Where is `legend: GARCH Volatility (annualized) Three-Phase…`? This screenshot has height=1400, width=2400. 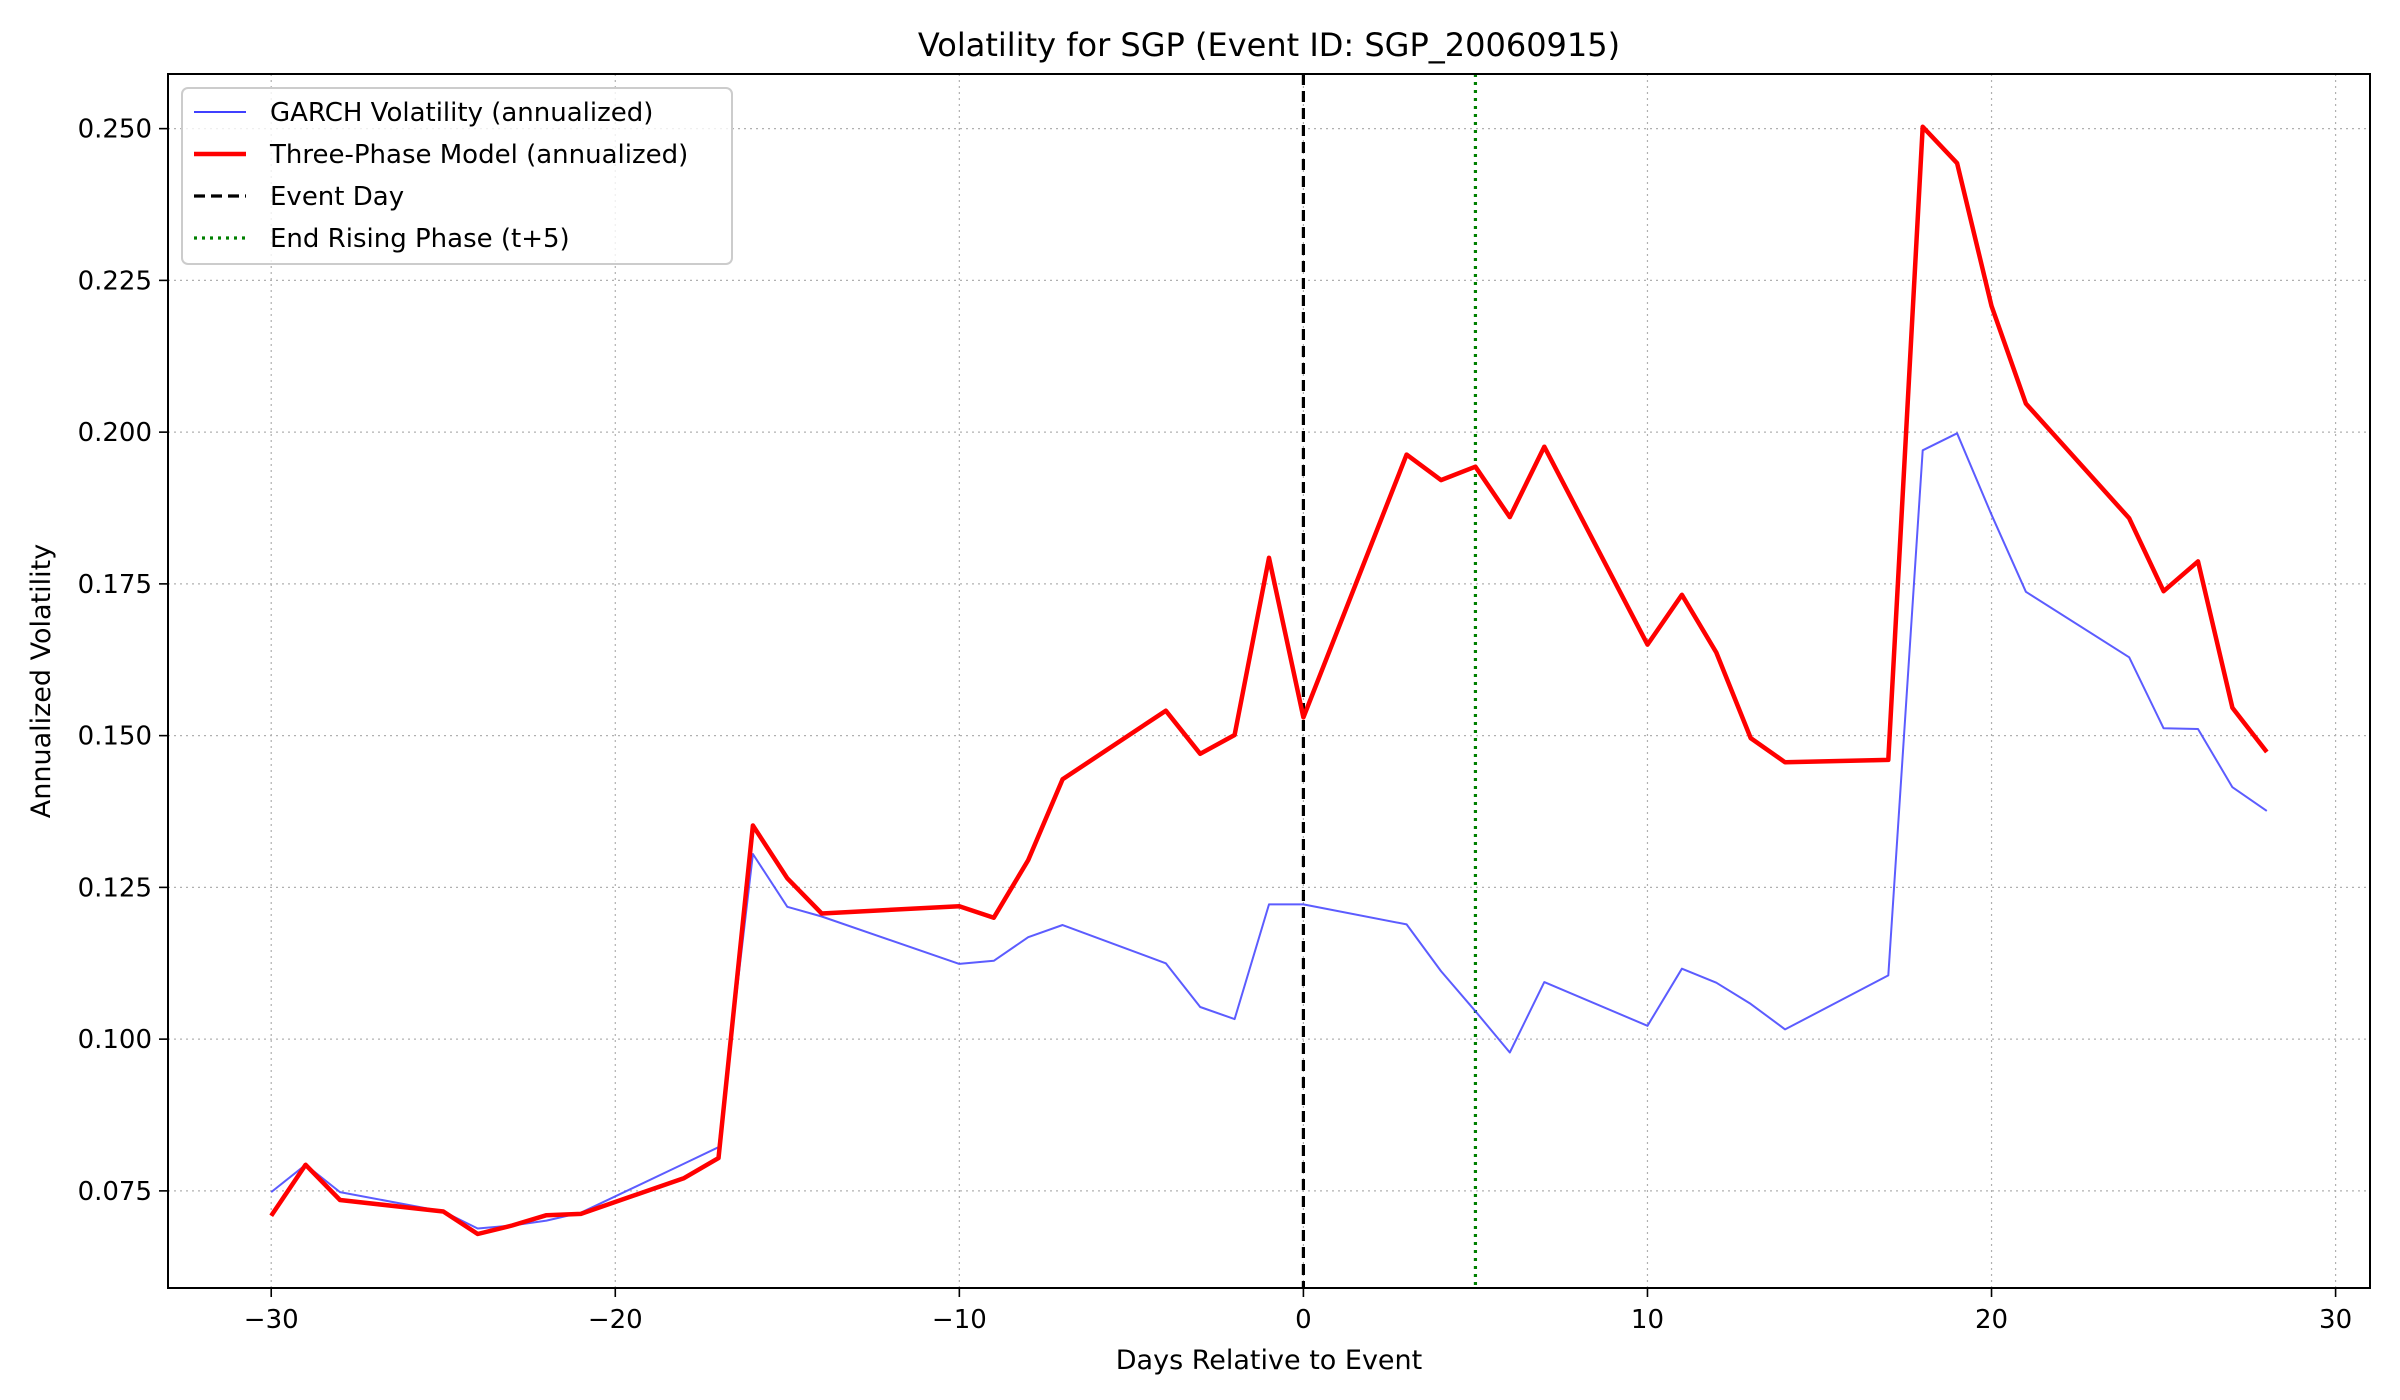
legend: GARCH Volatility (annualized) Three-Phase… is located at coordinates (457, 176).